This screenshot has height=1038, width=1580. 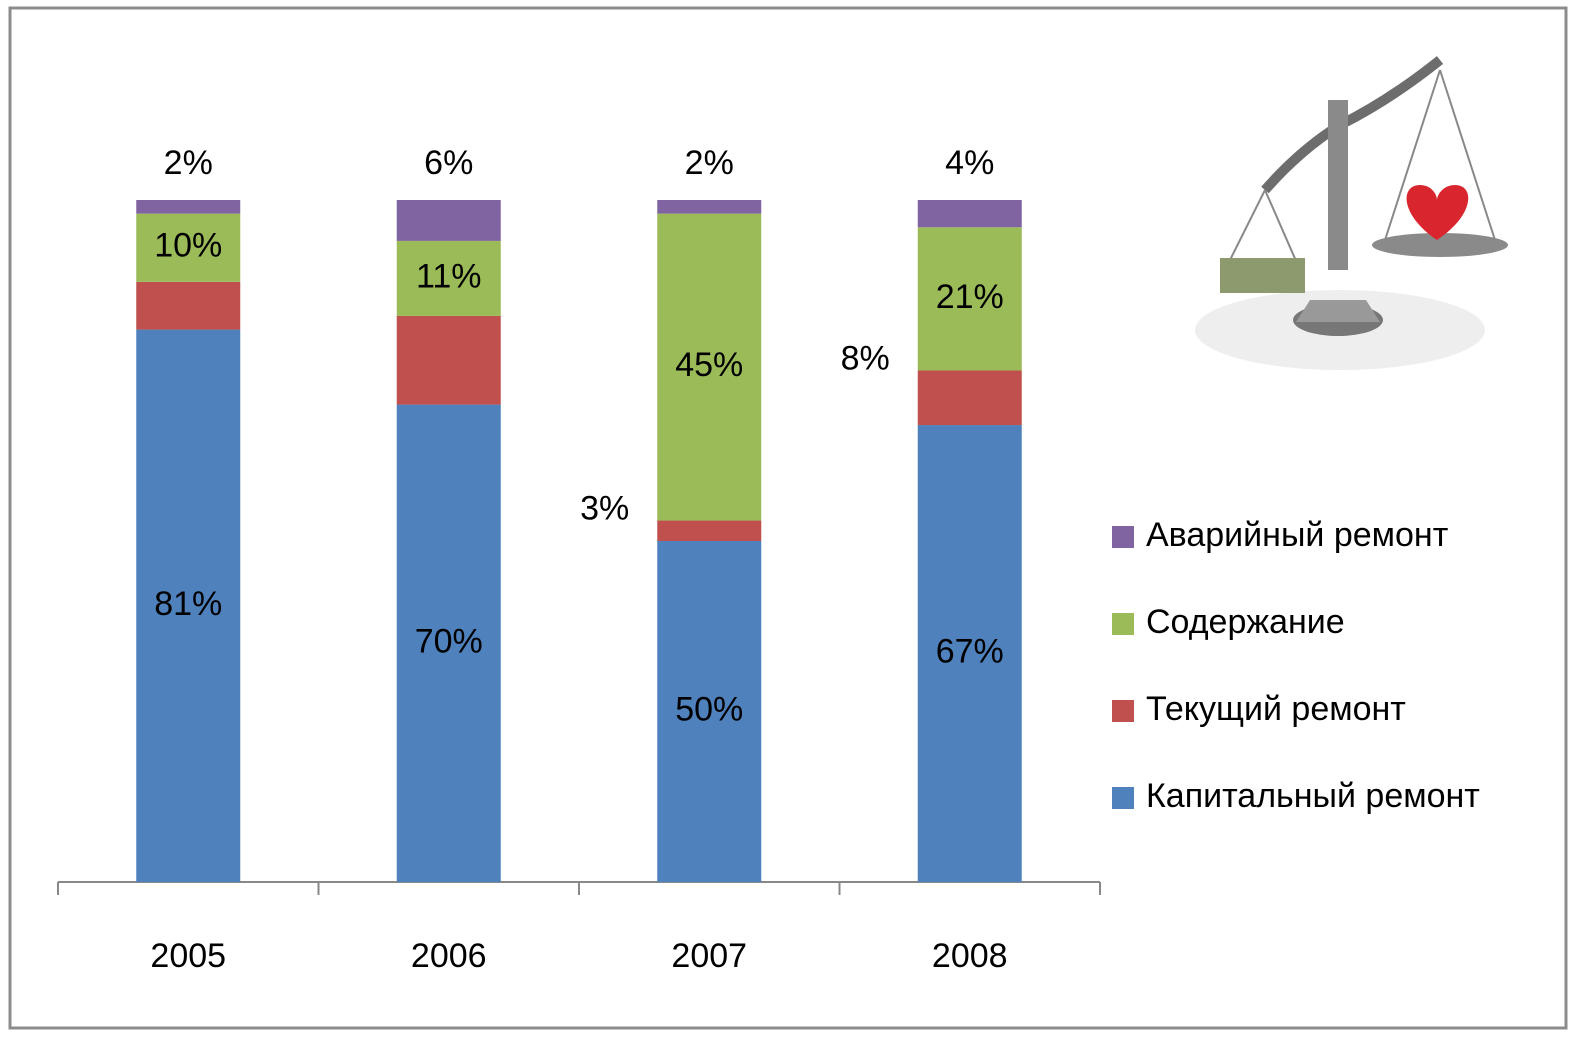 I want to click on data-label: 10%, so click(x=188, y=246).